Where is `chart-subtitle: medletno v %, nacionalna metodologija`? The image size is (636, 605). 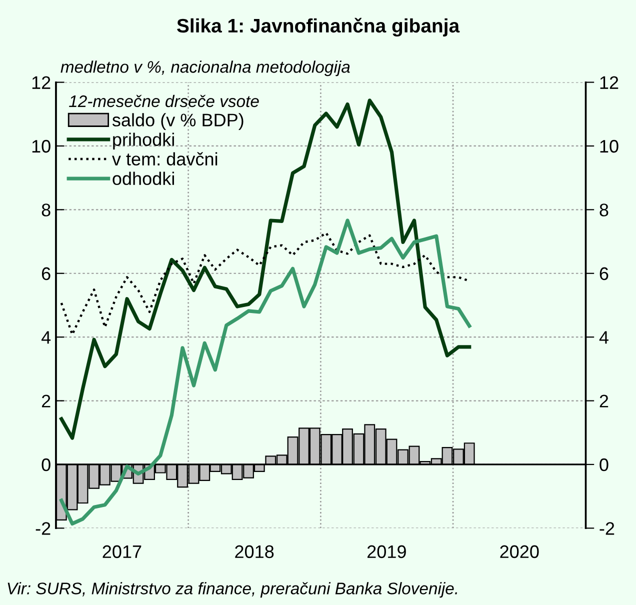 chart-subtitle: medletno v %, nacionalna metodologija is located at coordinates (205, 68).